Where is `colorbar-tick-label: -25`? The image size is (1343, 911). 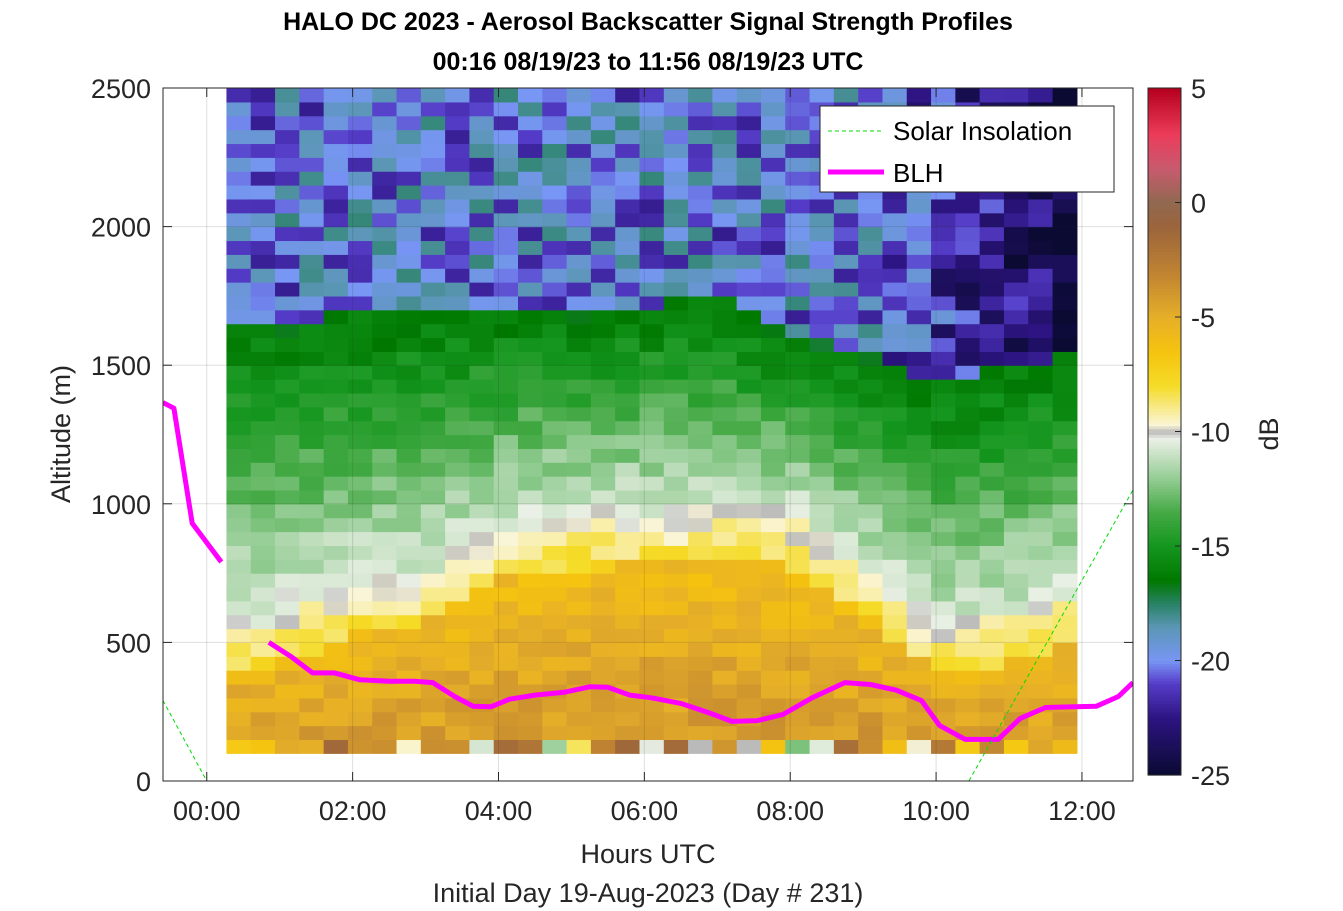 colorbar-tick-label: -25 is located at coordinates (1210, 776).